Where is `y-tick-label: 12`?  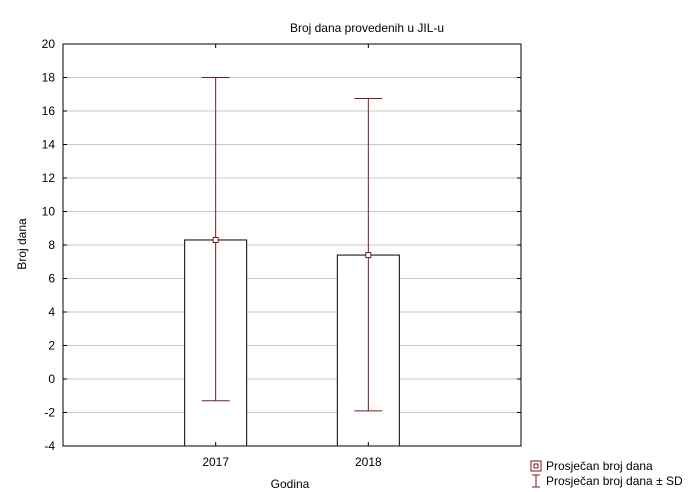 y-tick-label: 12 is located at coordinates (49, 178).